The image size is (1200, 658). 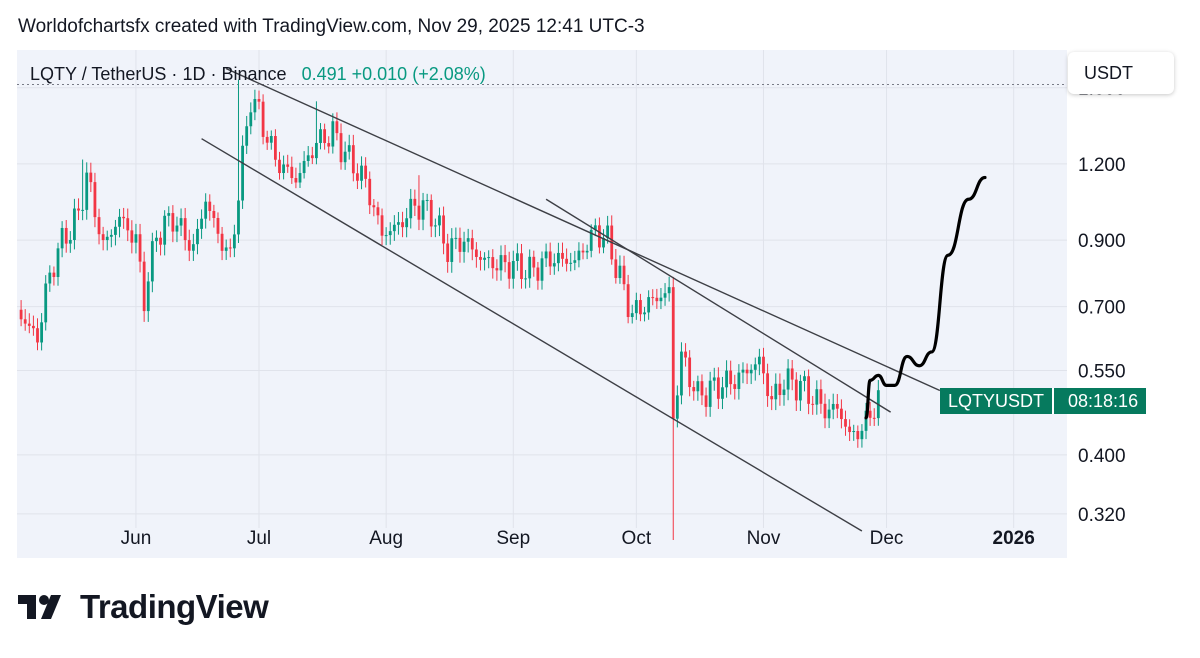 What do you see at coordinates (1102, 241) in the screenshot?
I see `price-tick-label: 0.900` at bounding box center [1102, 241].